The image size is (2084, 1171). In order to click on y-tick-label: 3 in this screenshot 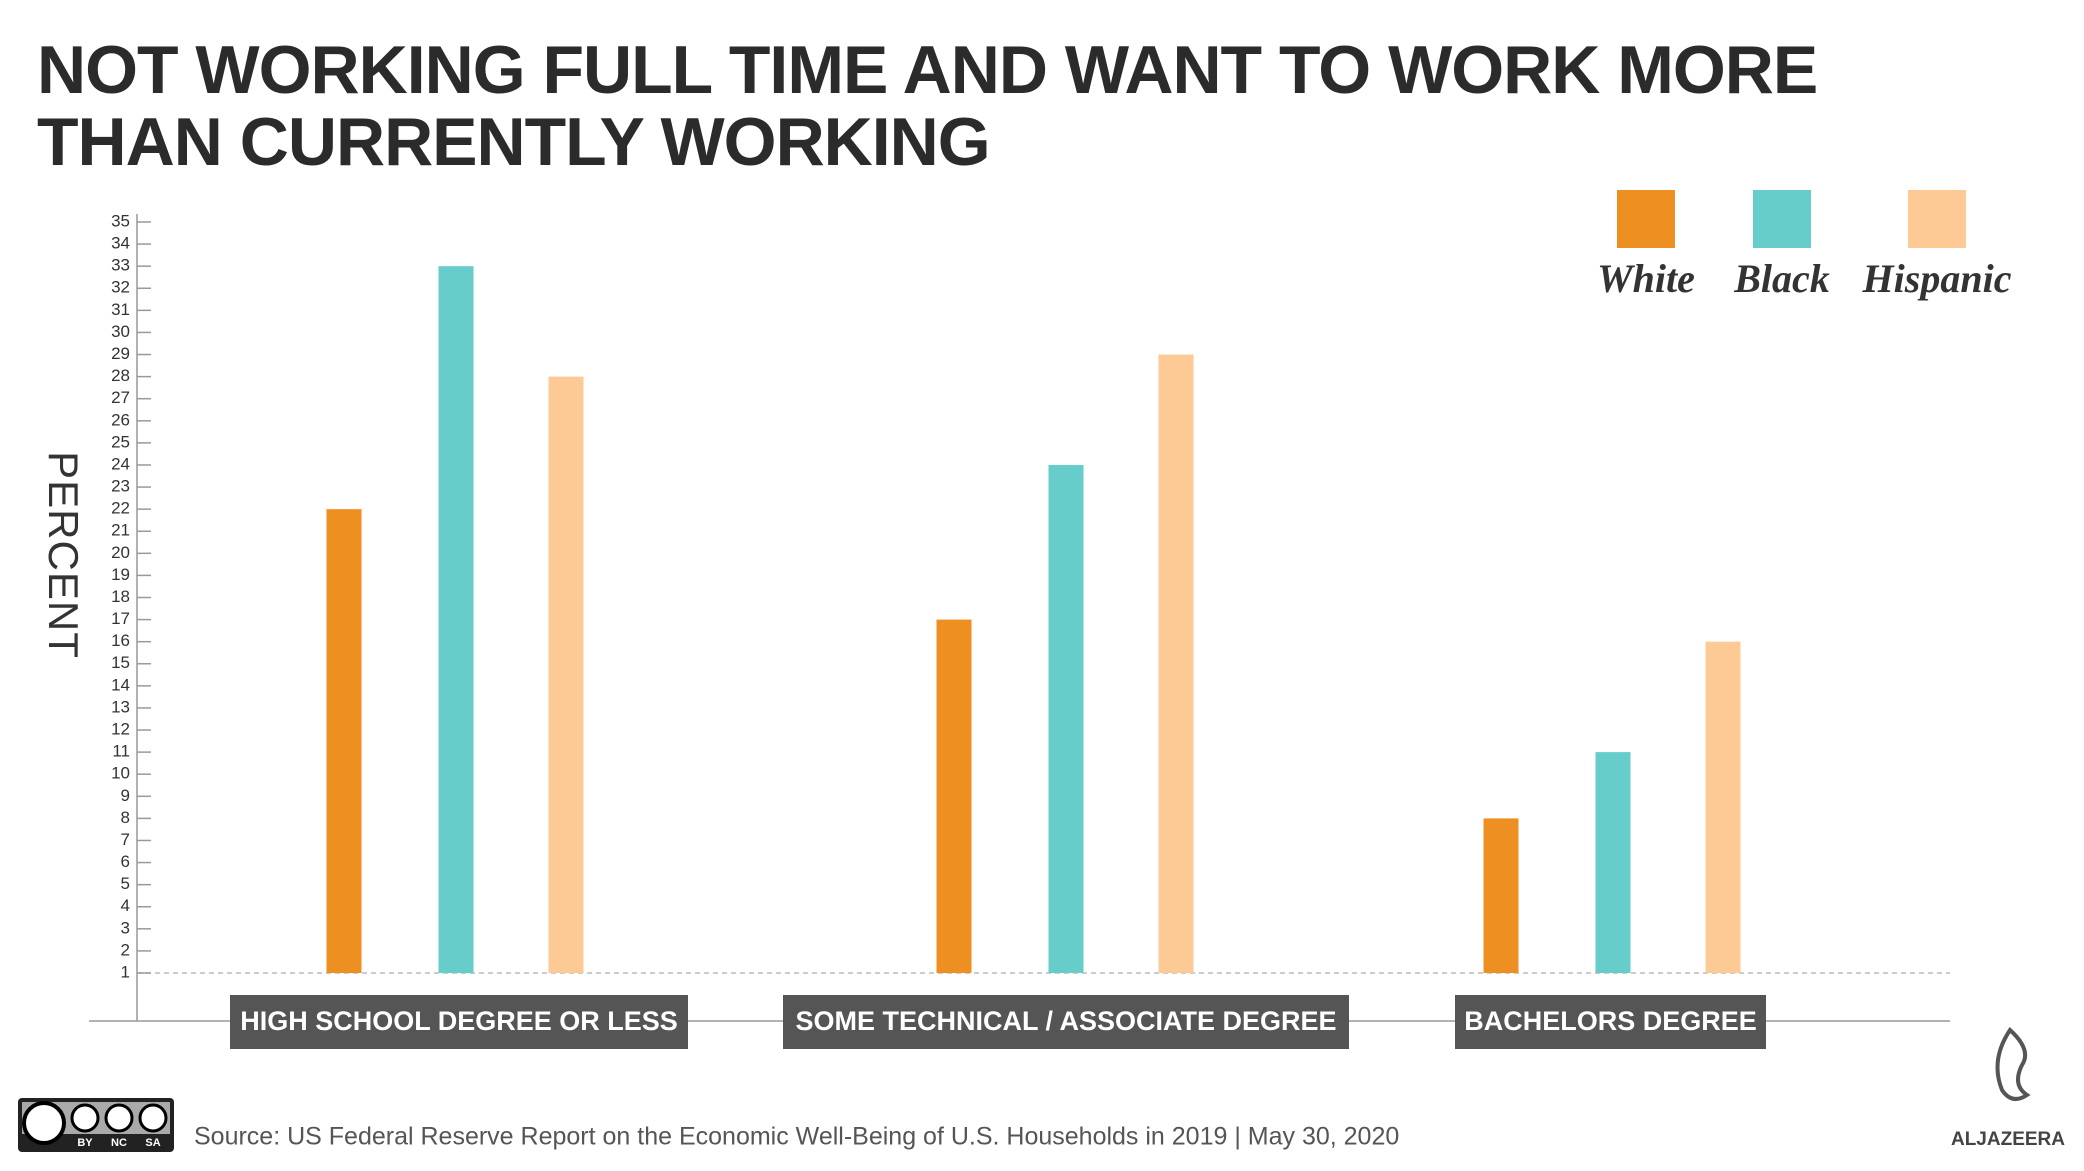, I will do `click(125, 927)`.